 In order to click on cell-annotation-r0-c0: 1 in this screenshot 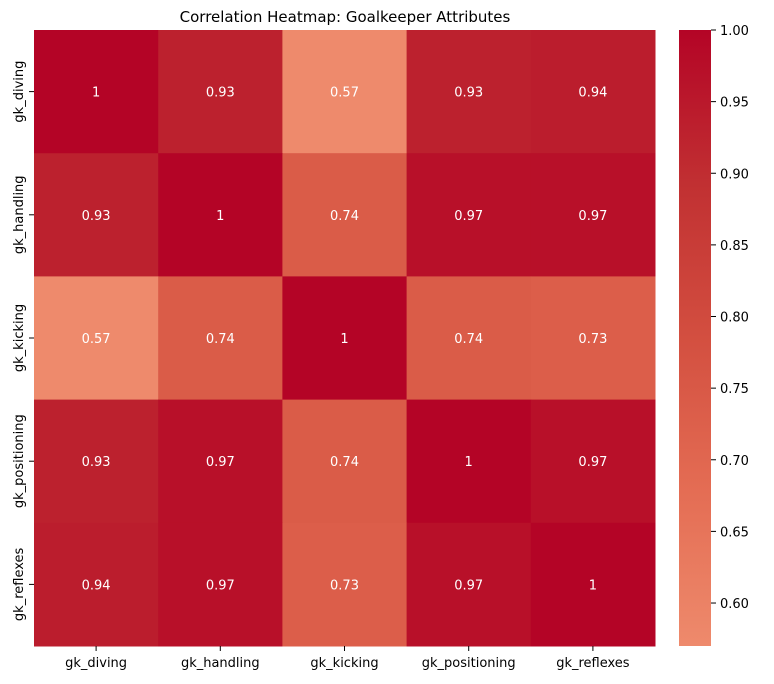, I will do `click(96, 93)`.